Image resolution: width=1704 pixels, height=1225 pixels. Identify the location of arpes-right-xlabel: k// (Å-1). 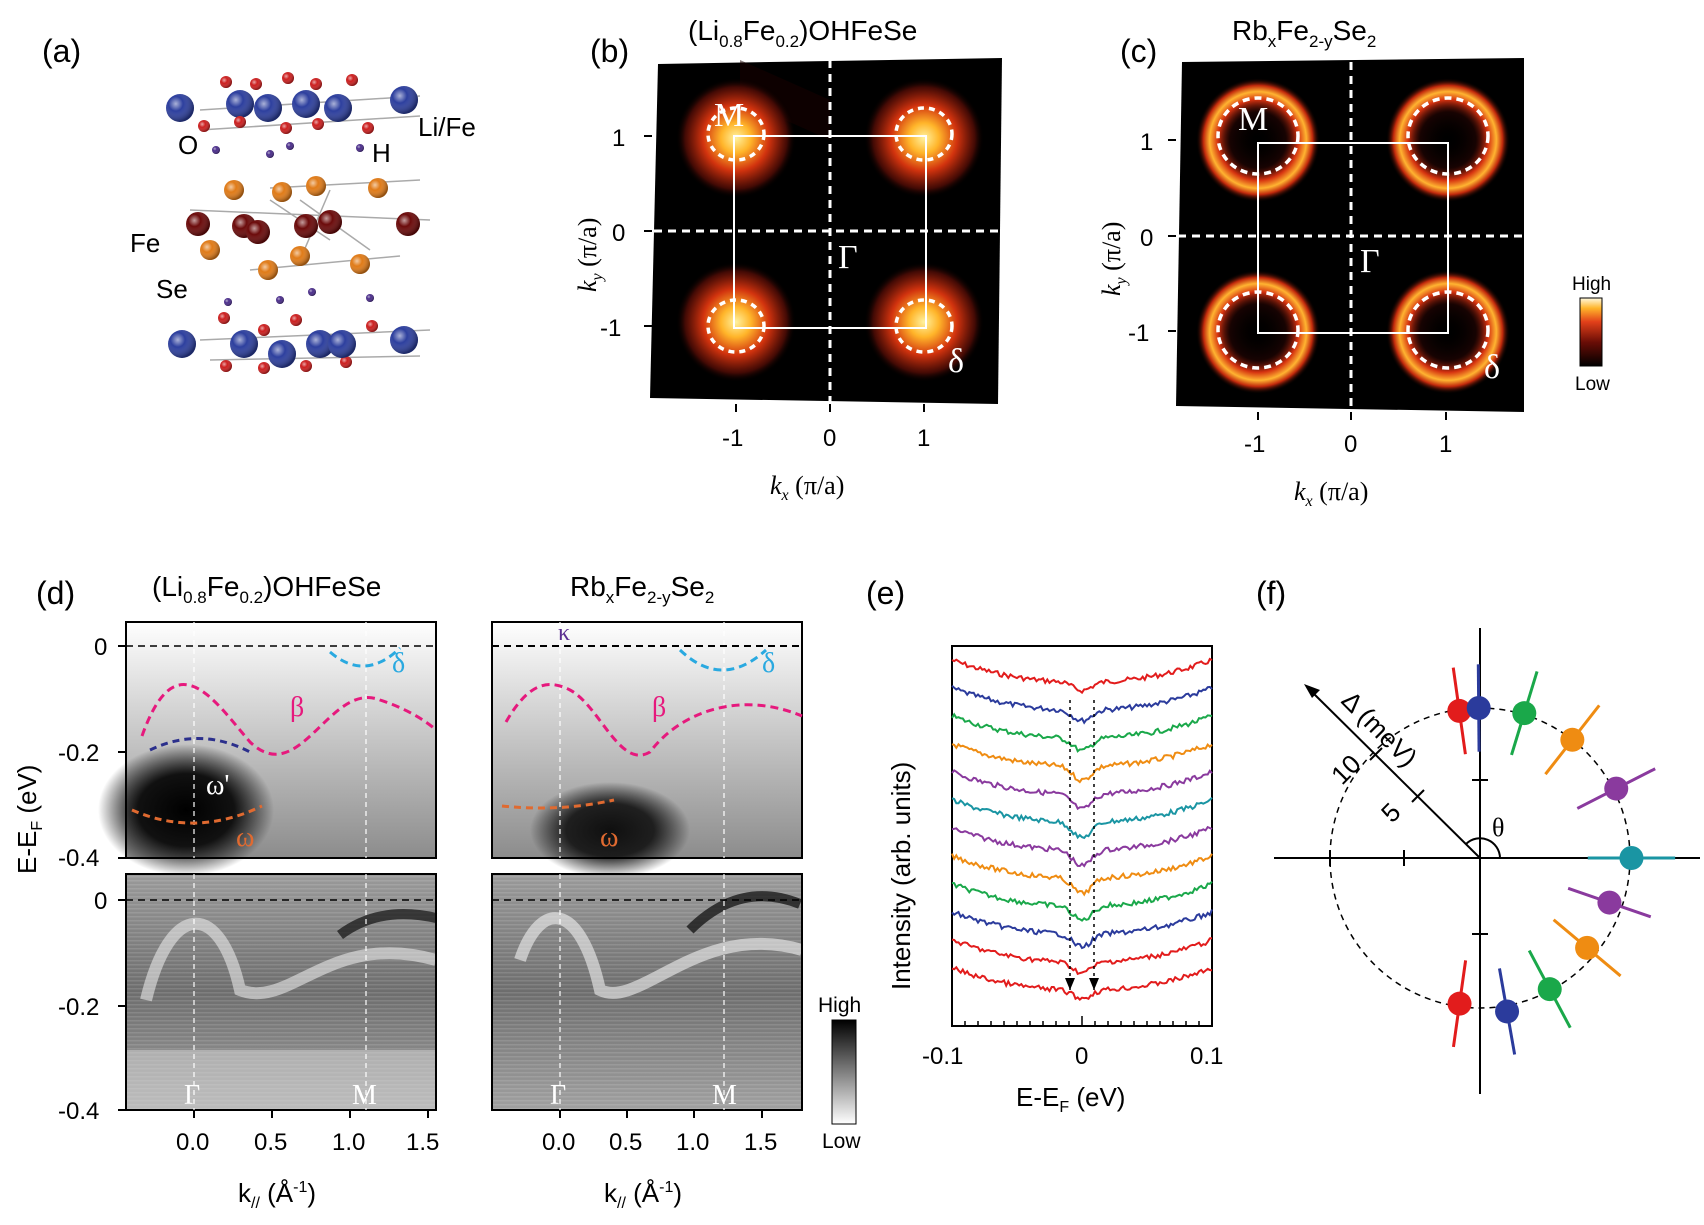
(643, 1195).